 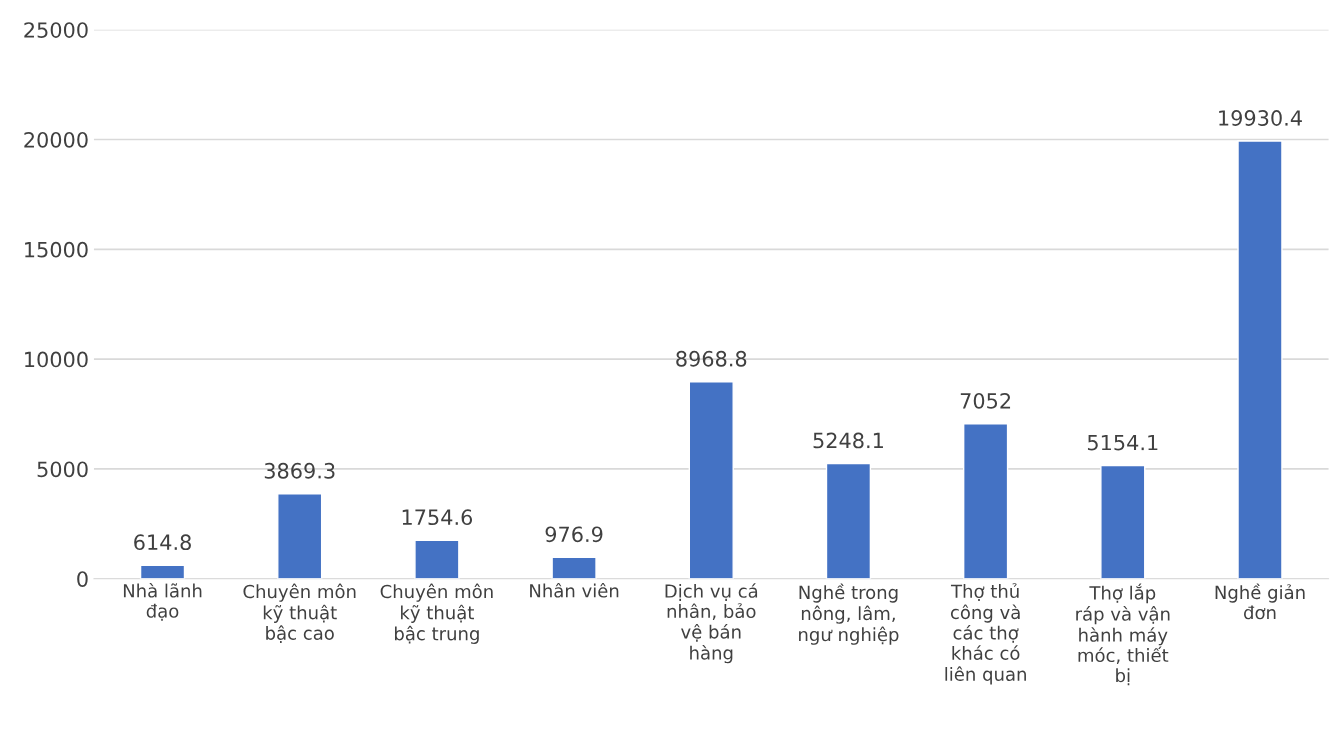 What do you see at coordinates (62, 469) in the screenshot?
I see `y-tick-label: 5000` at bounding box center [62, 469].